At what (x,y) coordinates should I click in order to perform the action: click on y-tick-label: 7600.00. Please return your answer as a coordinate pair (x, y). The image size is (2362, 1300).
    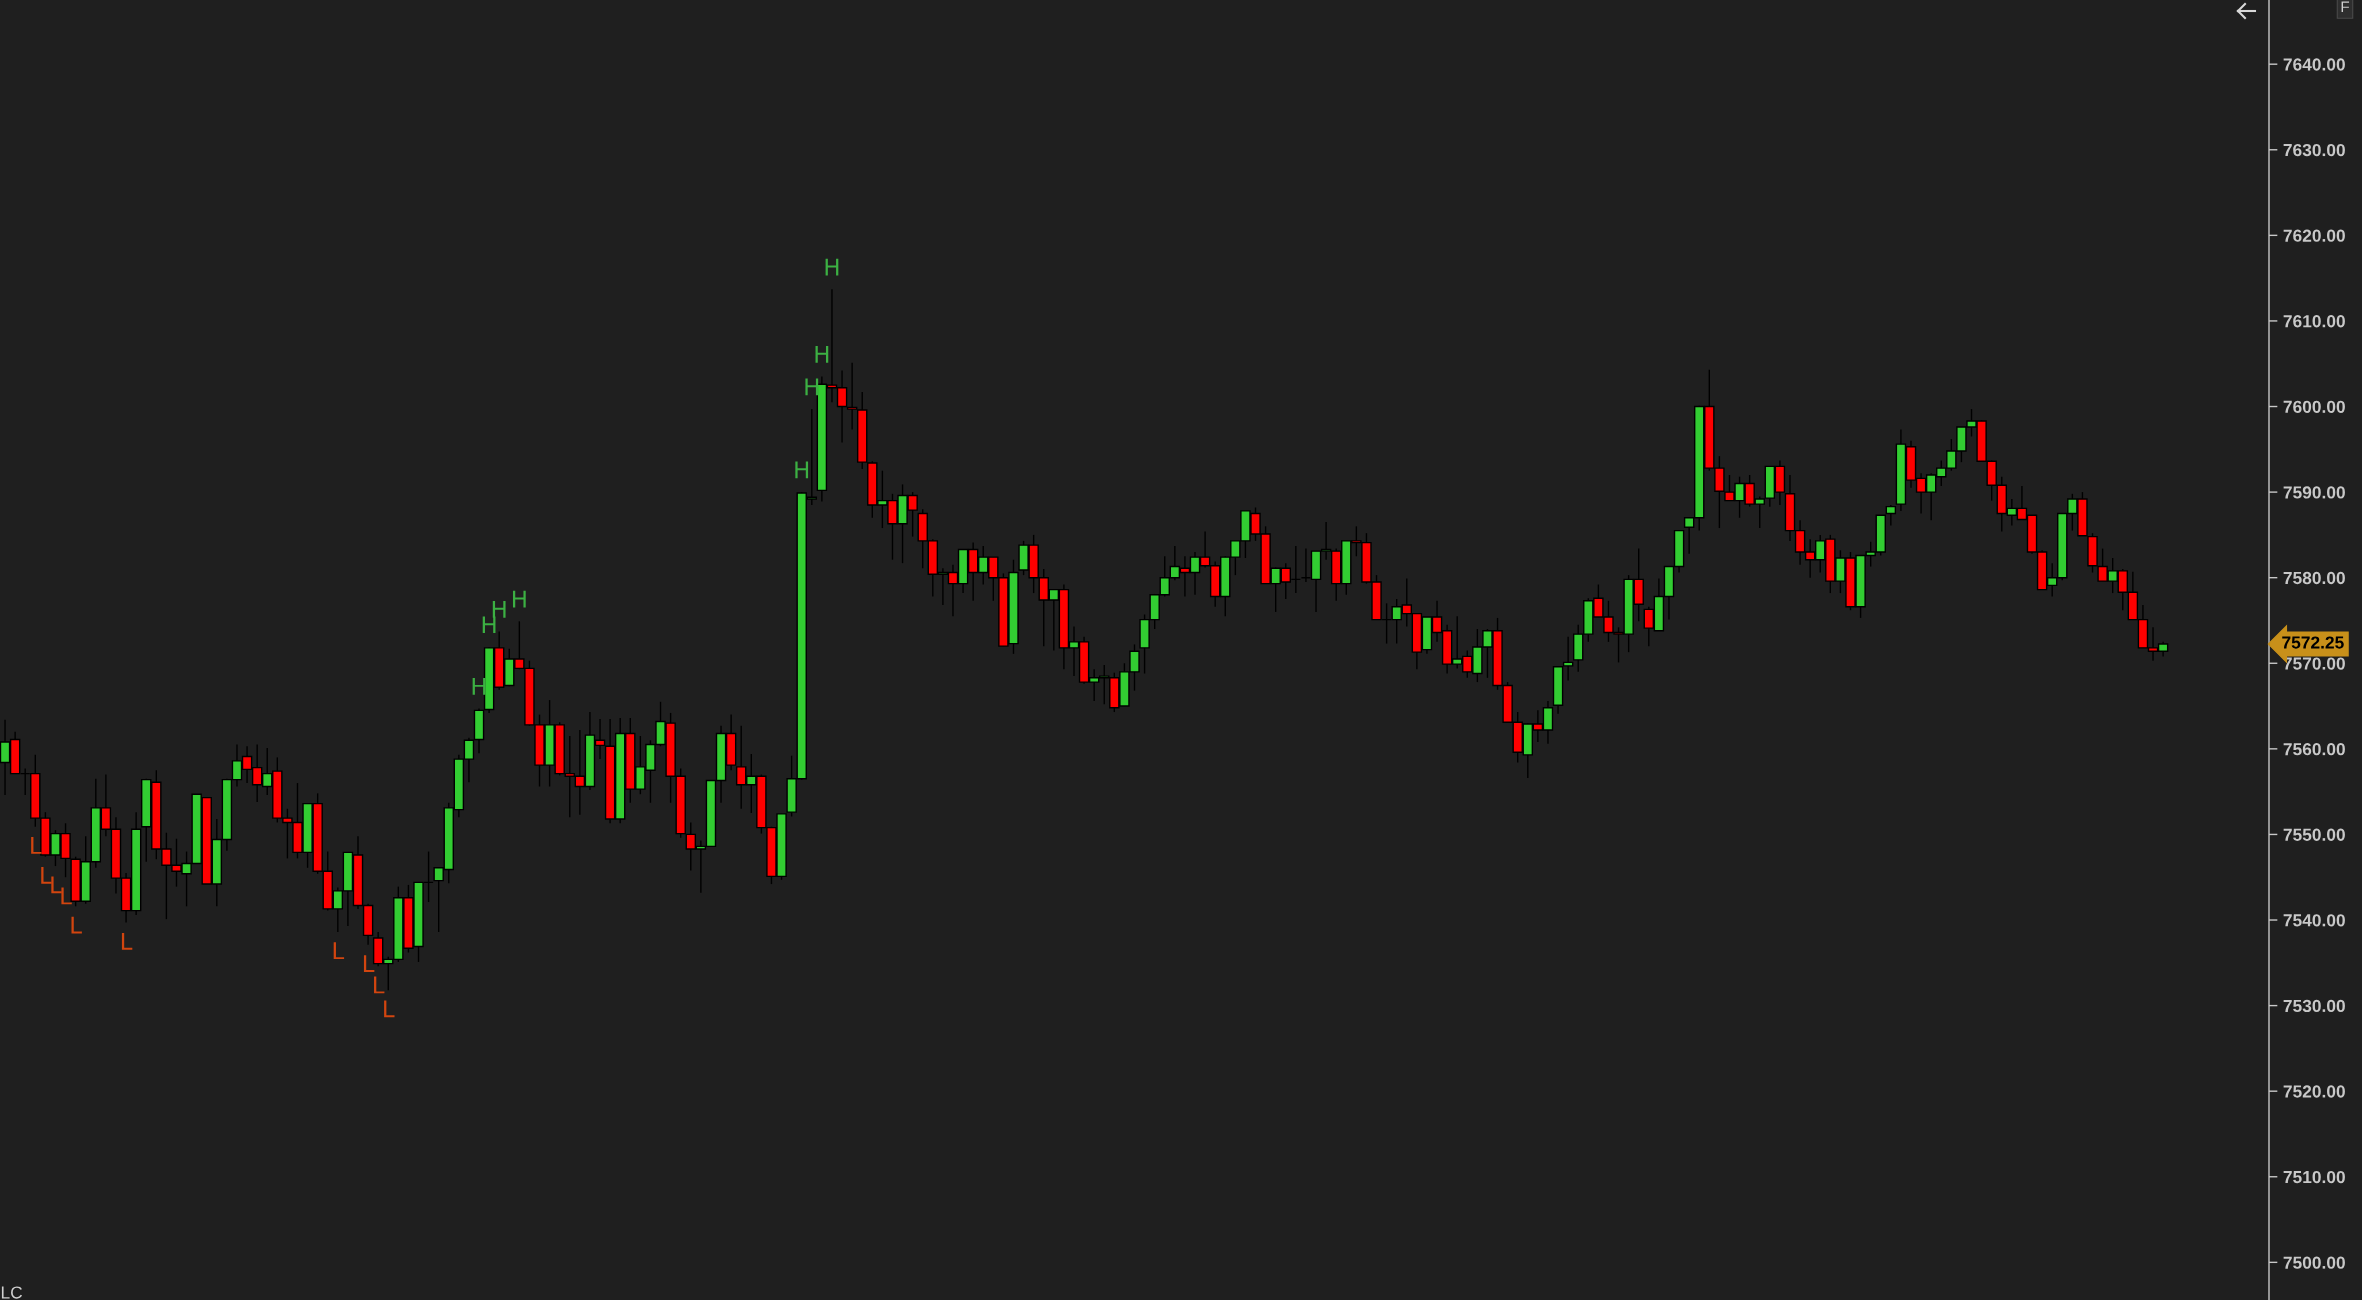
    Looking at the image, I should click on (2314, 406).